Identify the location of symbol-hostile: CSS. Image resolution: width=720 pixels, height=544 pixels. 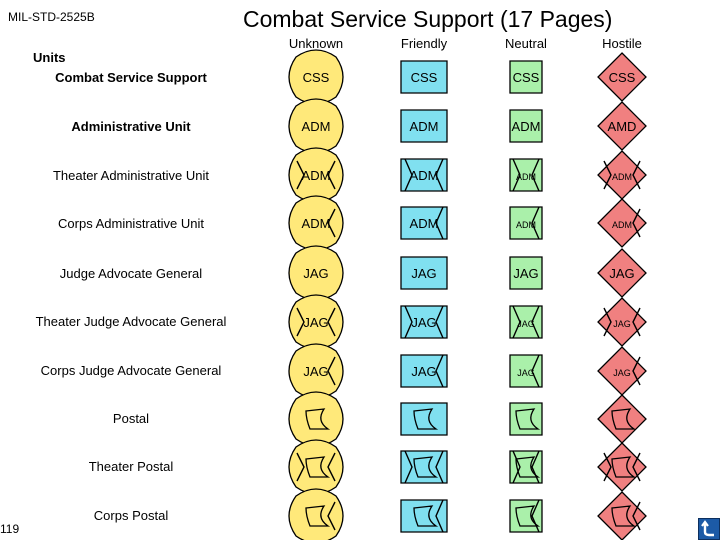
(622, 77).